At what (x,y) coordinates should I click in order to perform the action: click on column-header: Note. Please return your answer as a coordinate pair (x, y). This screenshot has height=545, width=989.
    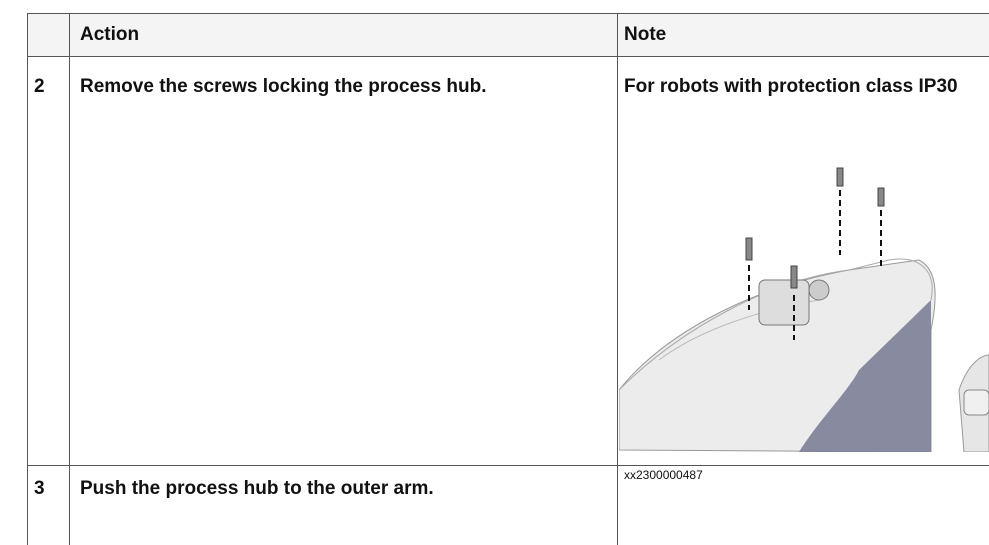
    Looking at the image, I should click on (645, 34).